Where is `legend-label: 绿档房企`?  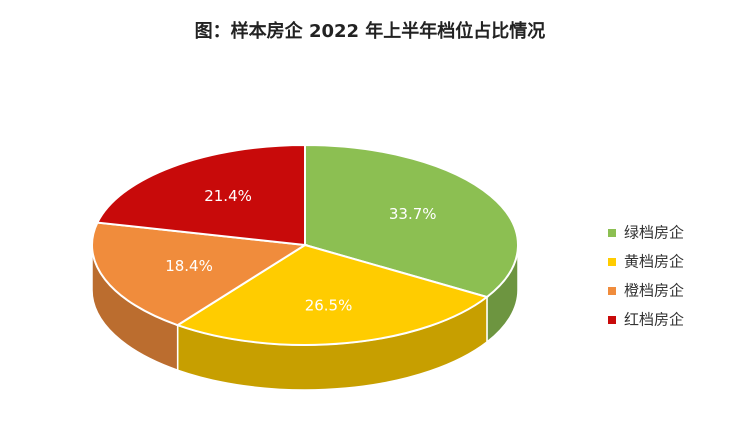 legend-label: 绿档房企 is located at coordinates (654, 233).